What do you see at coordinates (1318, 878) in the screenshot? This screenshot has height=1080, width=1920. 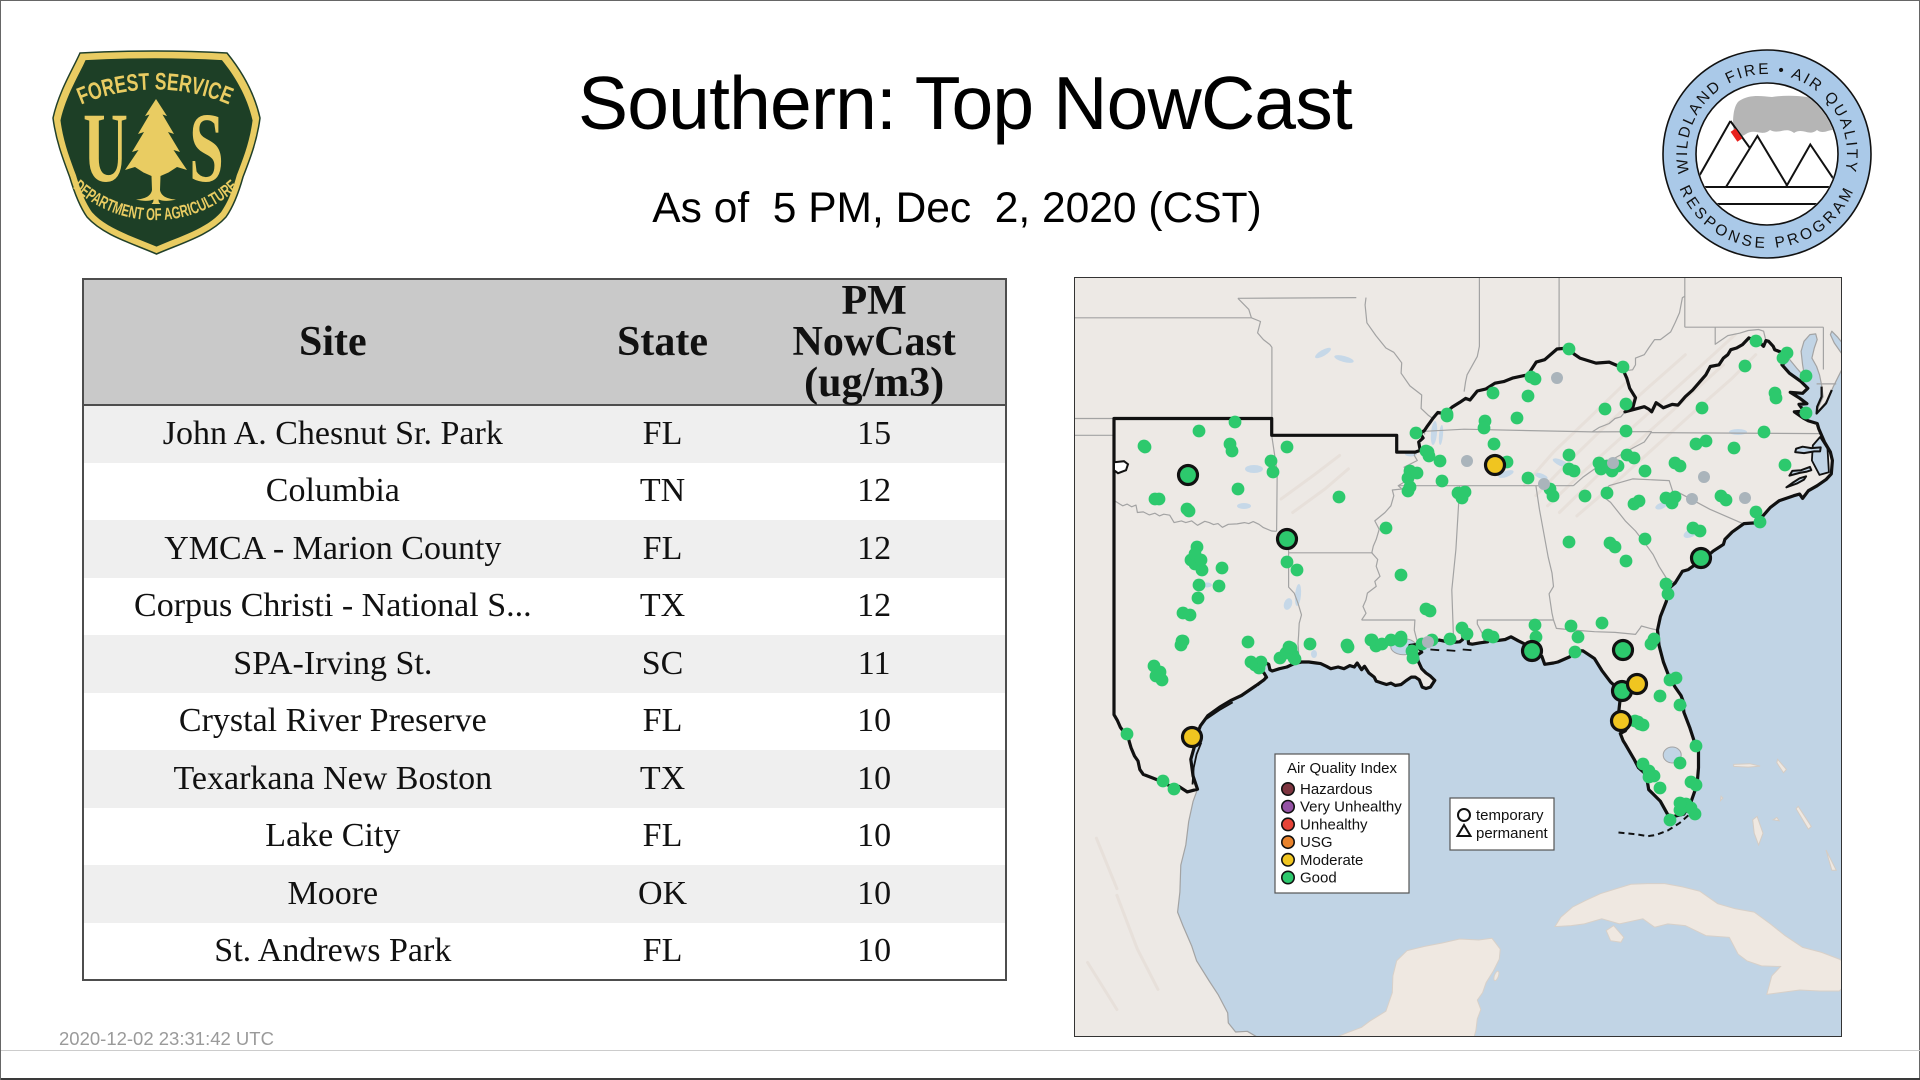 I see `svg-text: Good` at bounding box center [1318, 878].